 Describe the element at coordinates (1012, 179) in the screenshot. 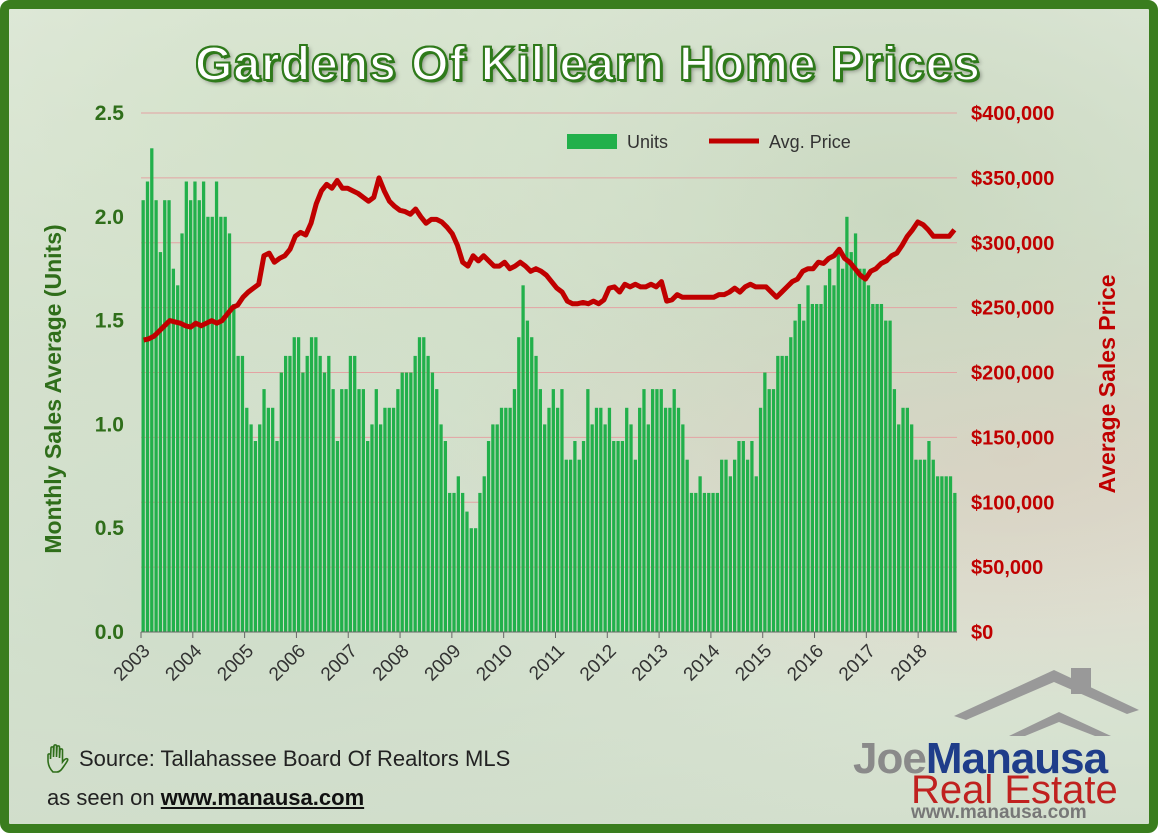

I see `y2-tick-label: $350,000` at that location.